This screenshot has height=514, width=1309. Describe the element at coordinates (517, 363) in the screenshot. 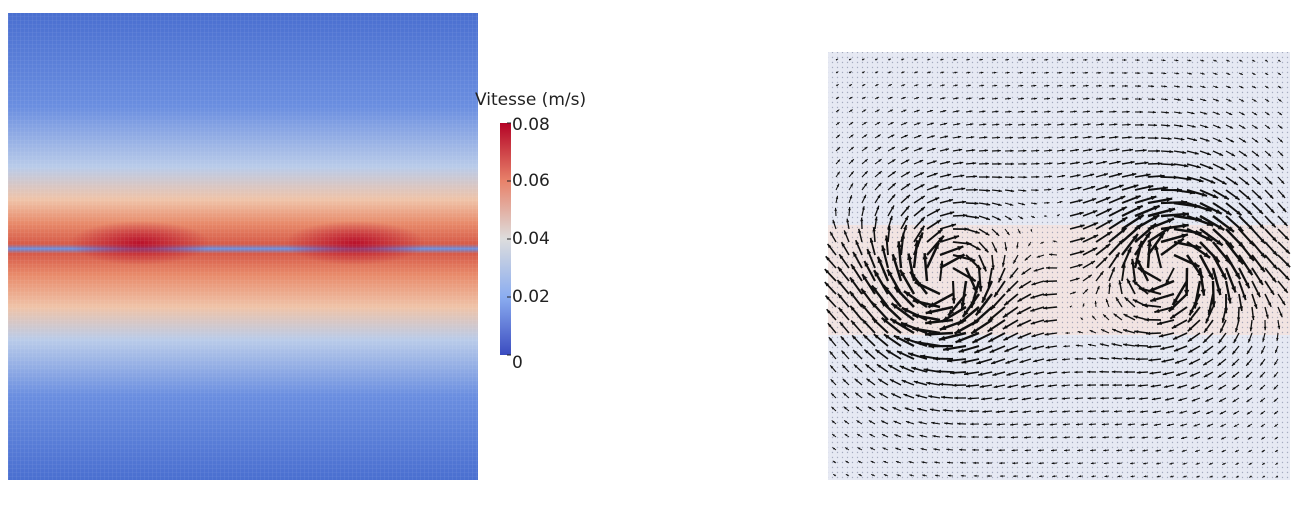

I see `colorbar-tick-label: 0` at that location.